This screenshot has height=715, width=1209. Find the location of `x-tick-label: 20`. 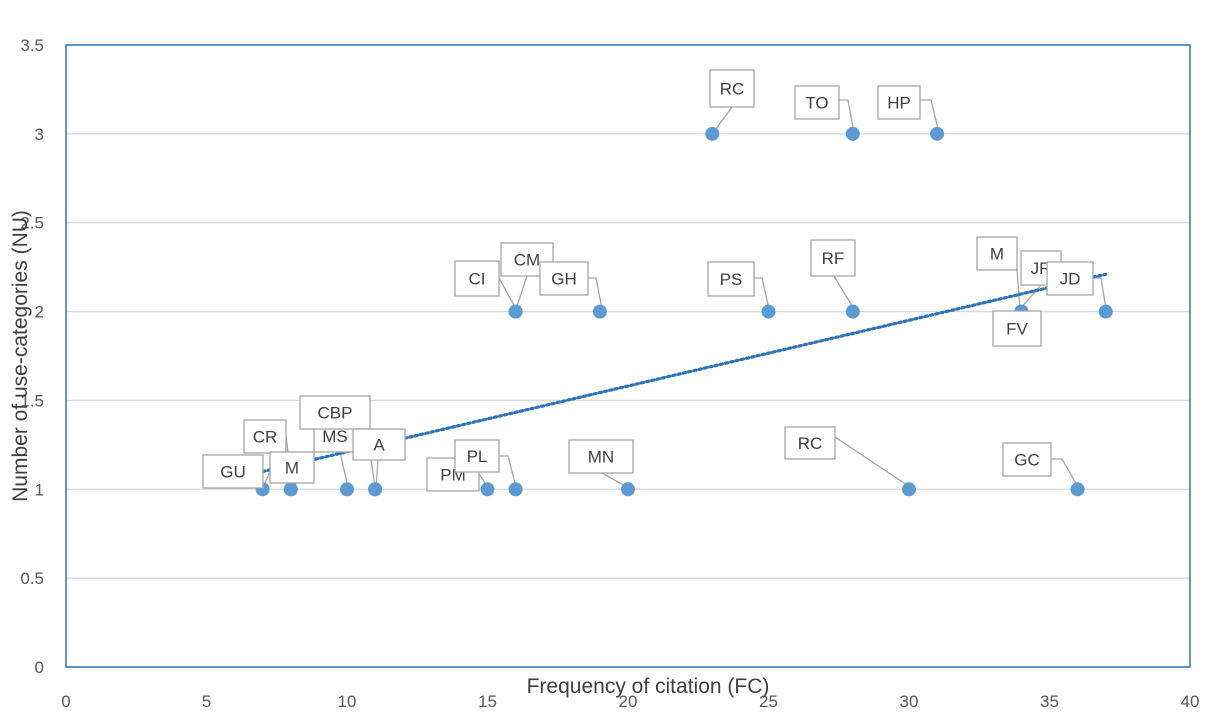

x-tick-label: 20 is located at coordinates (628, 701).